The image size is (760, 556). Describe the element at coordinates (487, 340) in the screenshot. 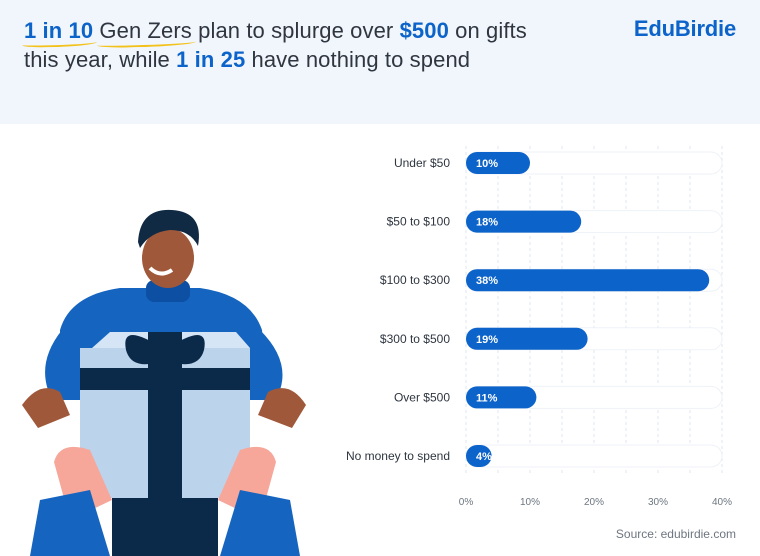

I see `data-label: 19%` at that location.